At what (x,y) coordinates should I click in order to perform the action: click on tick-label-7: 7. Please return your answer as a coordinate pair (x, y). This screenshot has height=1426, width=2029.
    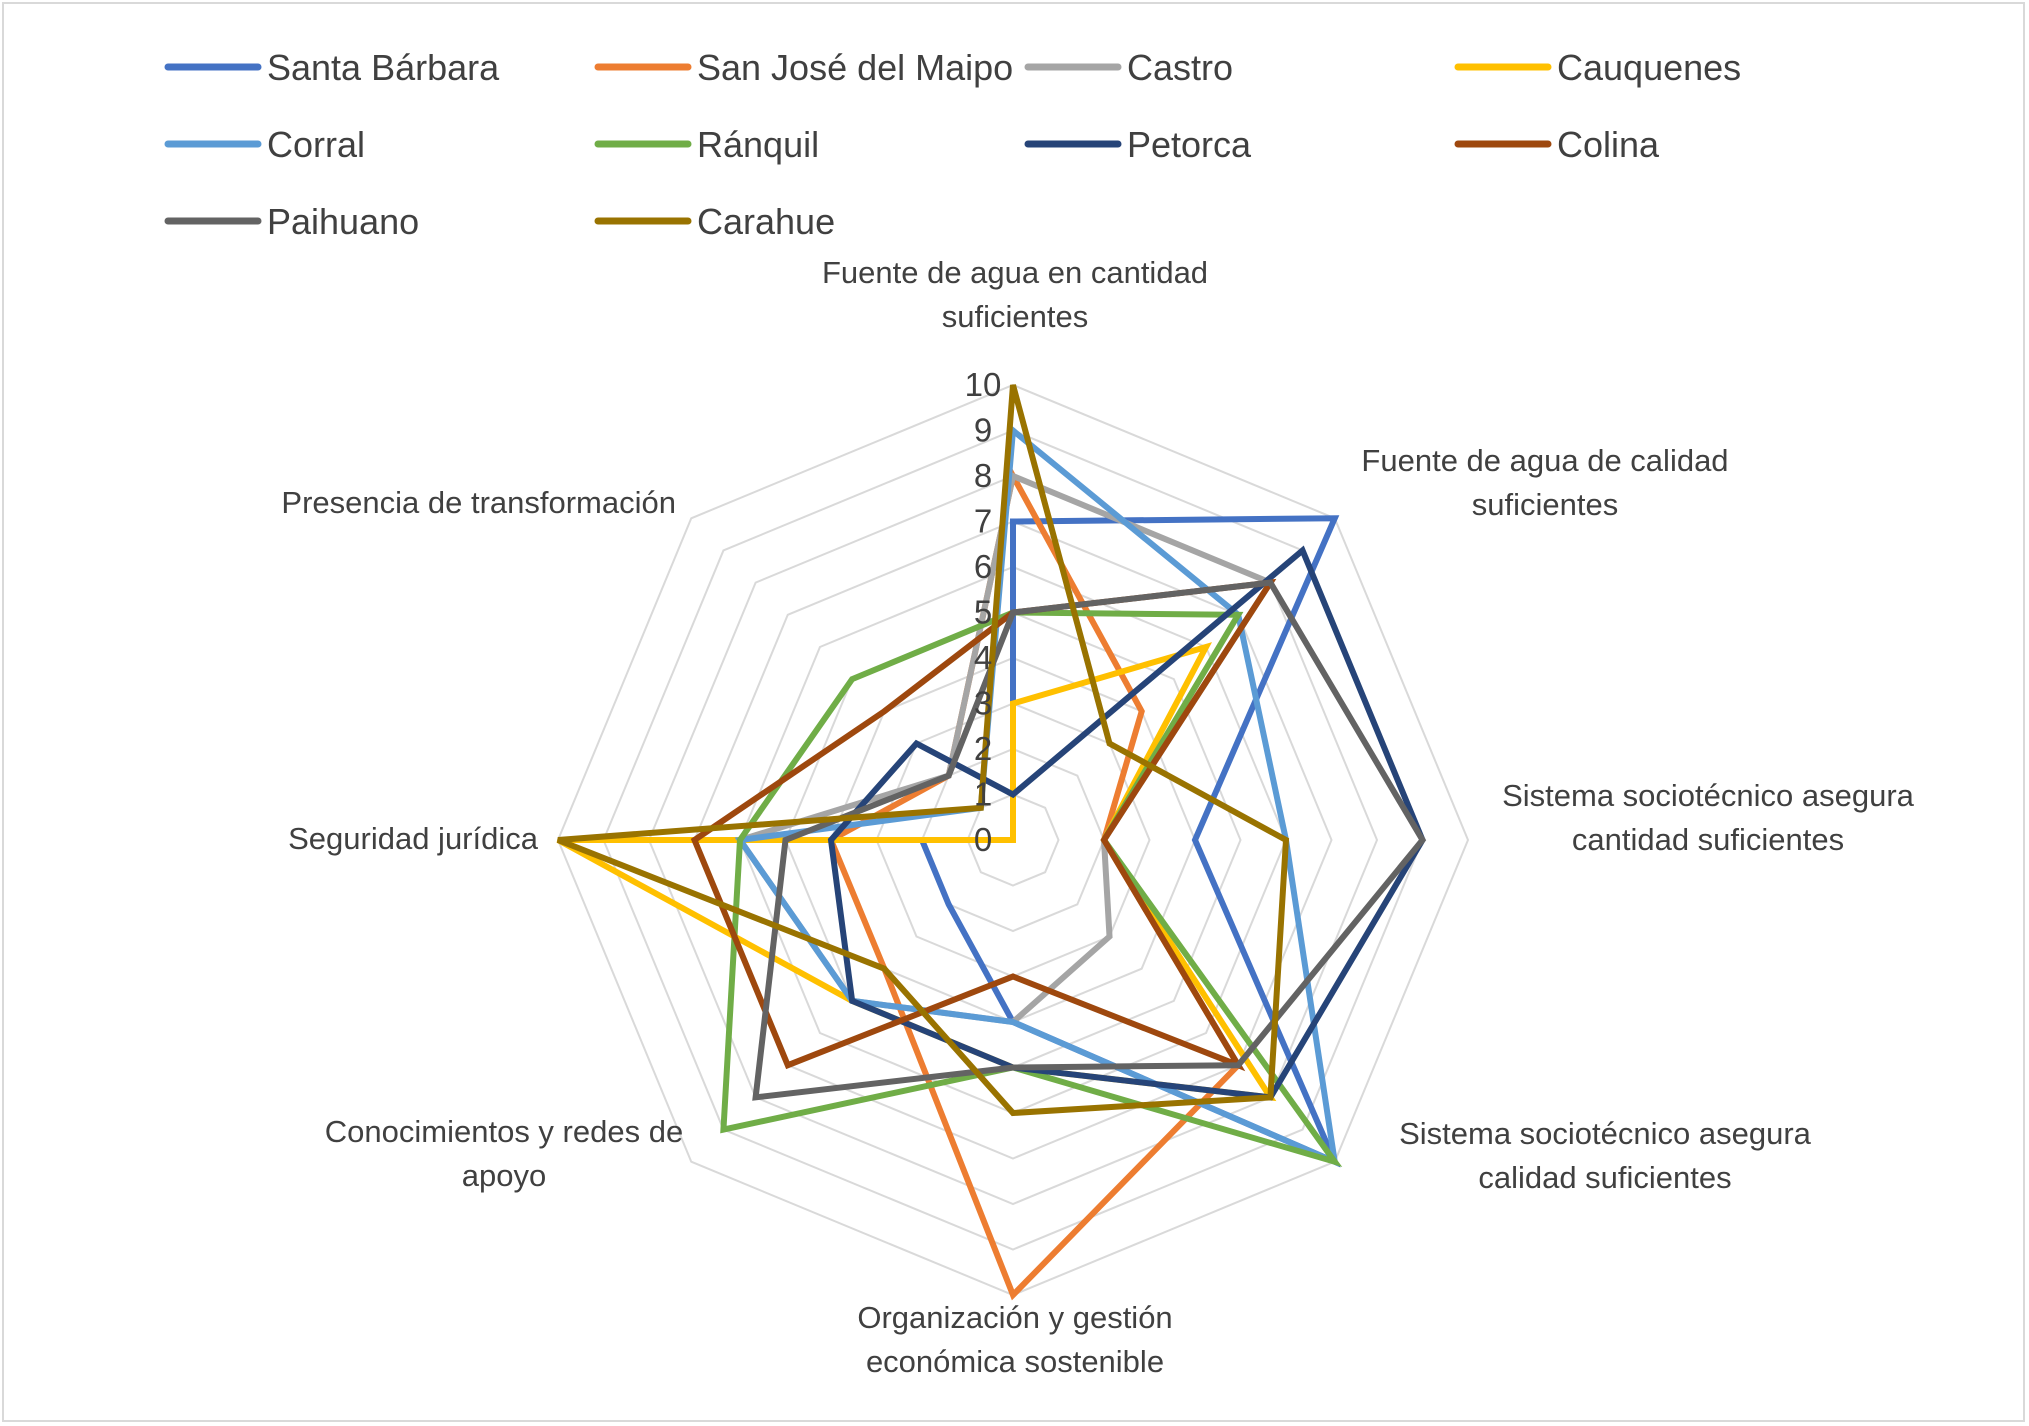
    Looking at the image, I should click on (983, 521).